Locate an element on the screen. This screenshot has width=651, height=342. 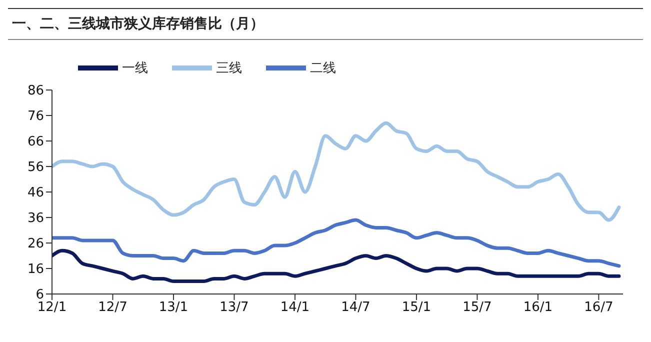
x-tick-label: 12/1 is located at coordinates (52, 308).